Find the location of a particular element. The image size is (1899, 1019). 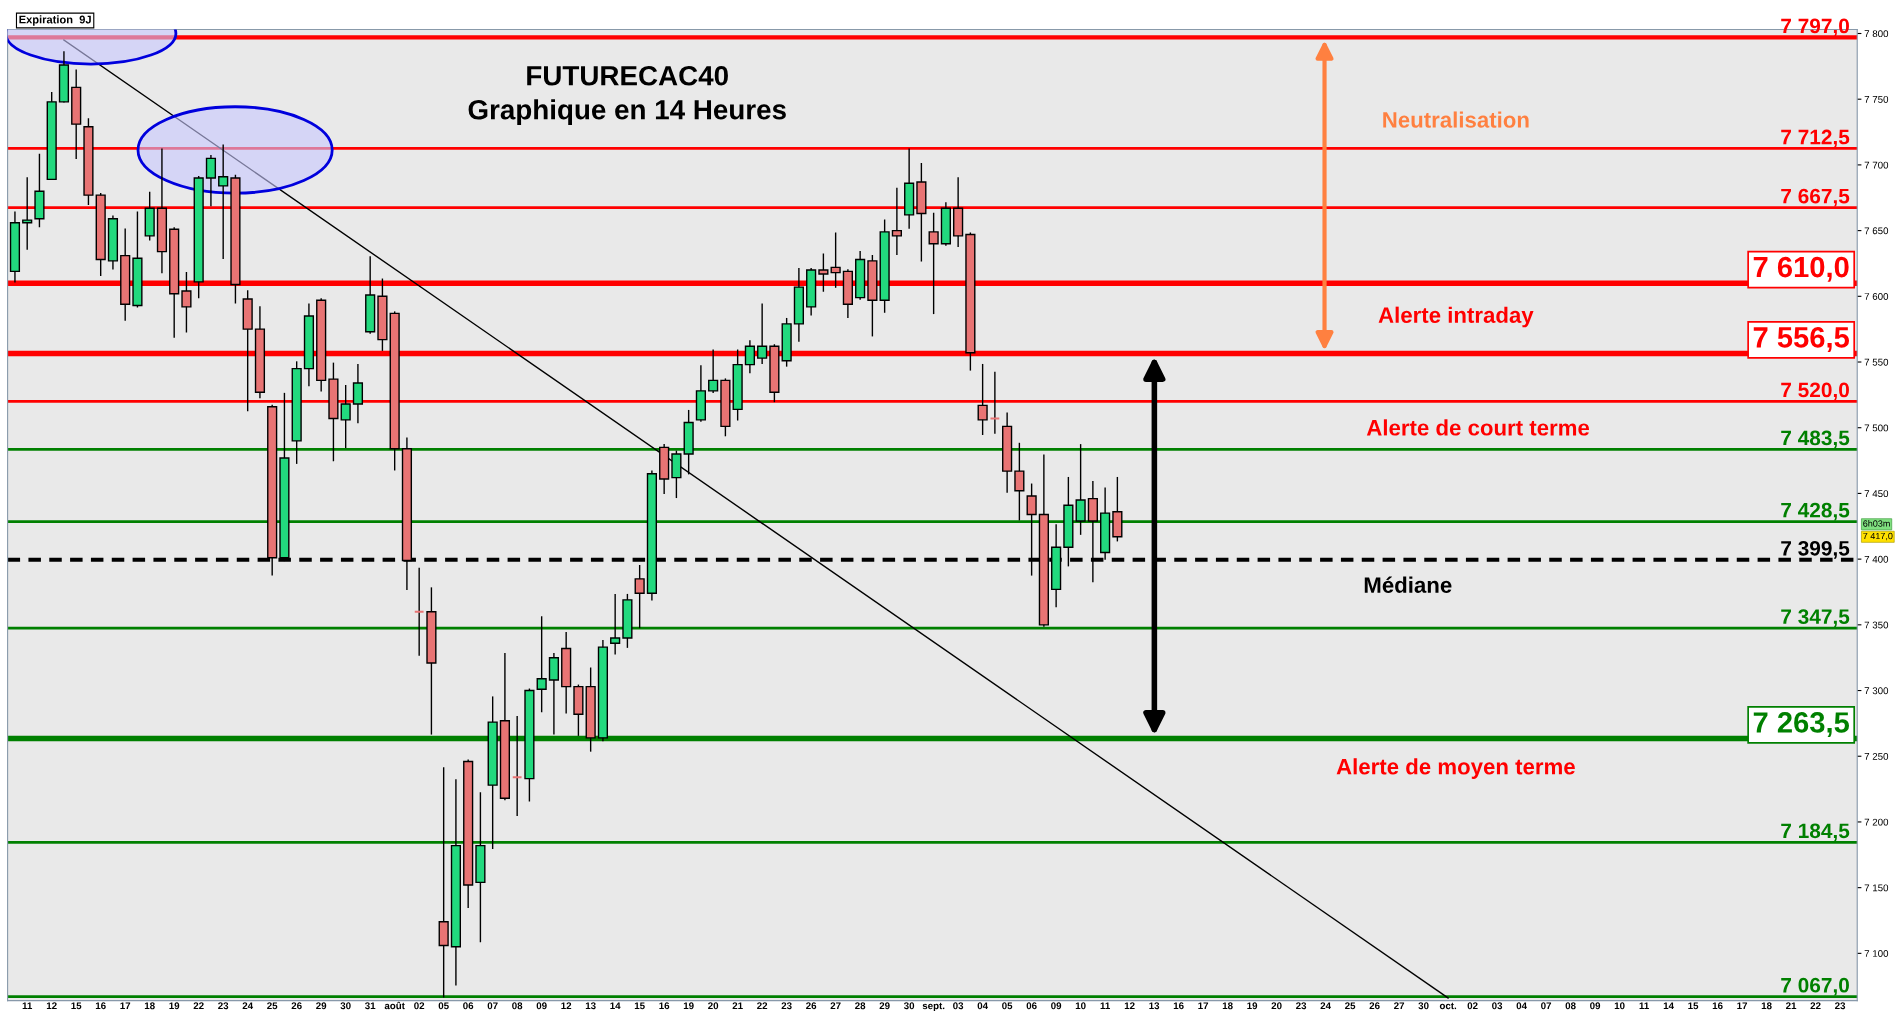

x-tick-label: août is located at coordinates (394, 1005).